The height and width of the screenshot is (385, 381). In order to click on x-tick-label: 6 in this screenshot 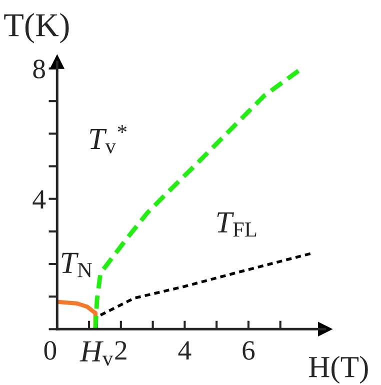, I will do `click(248, 350)`.